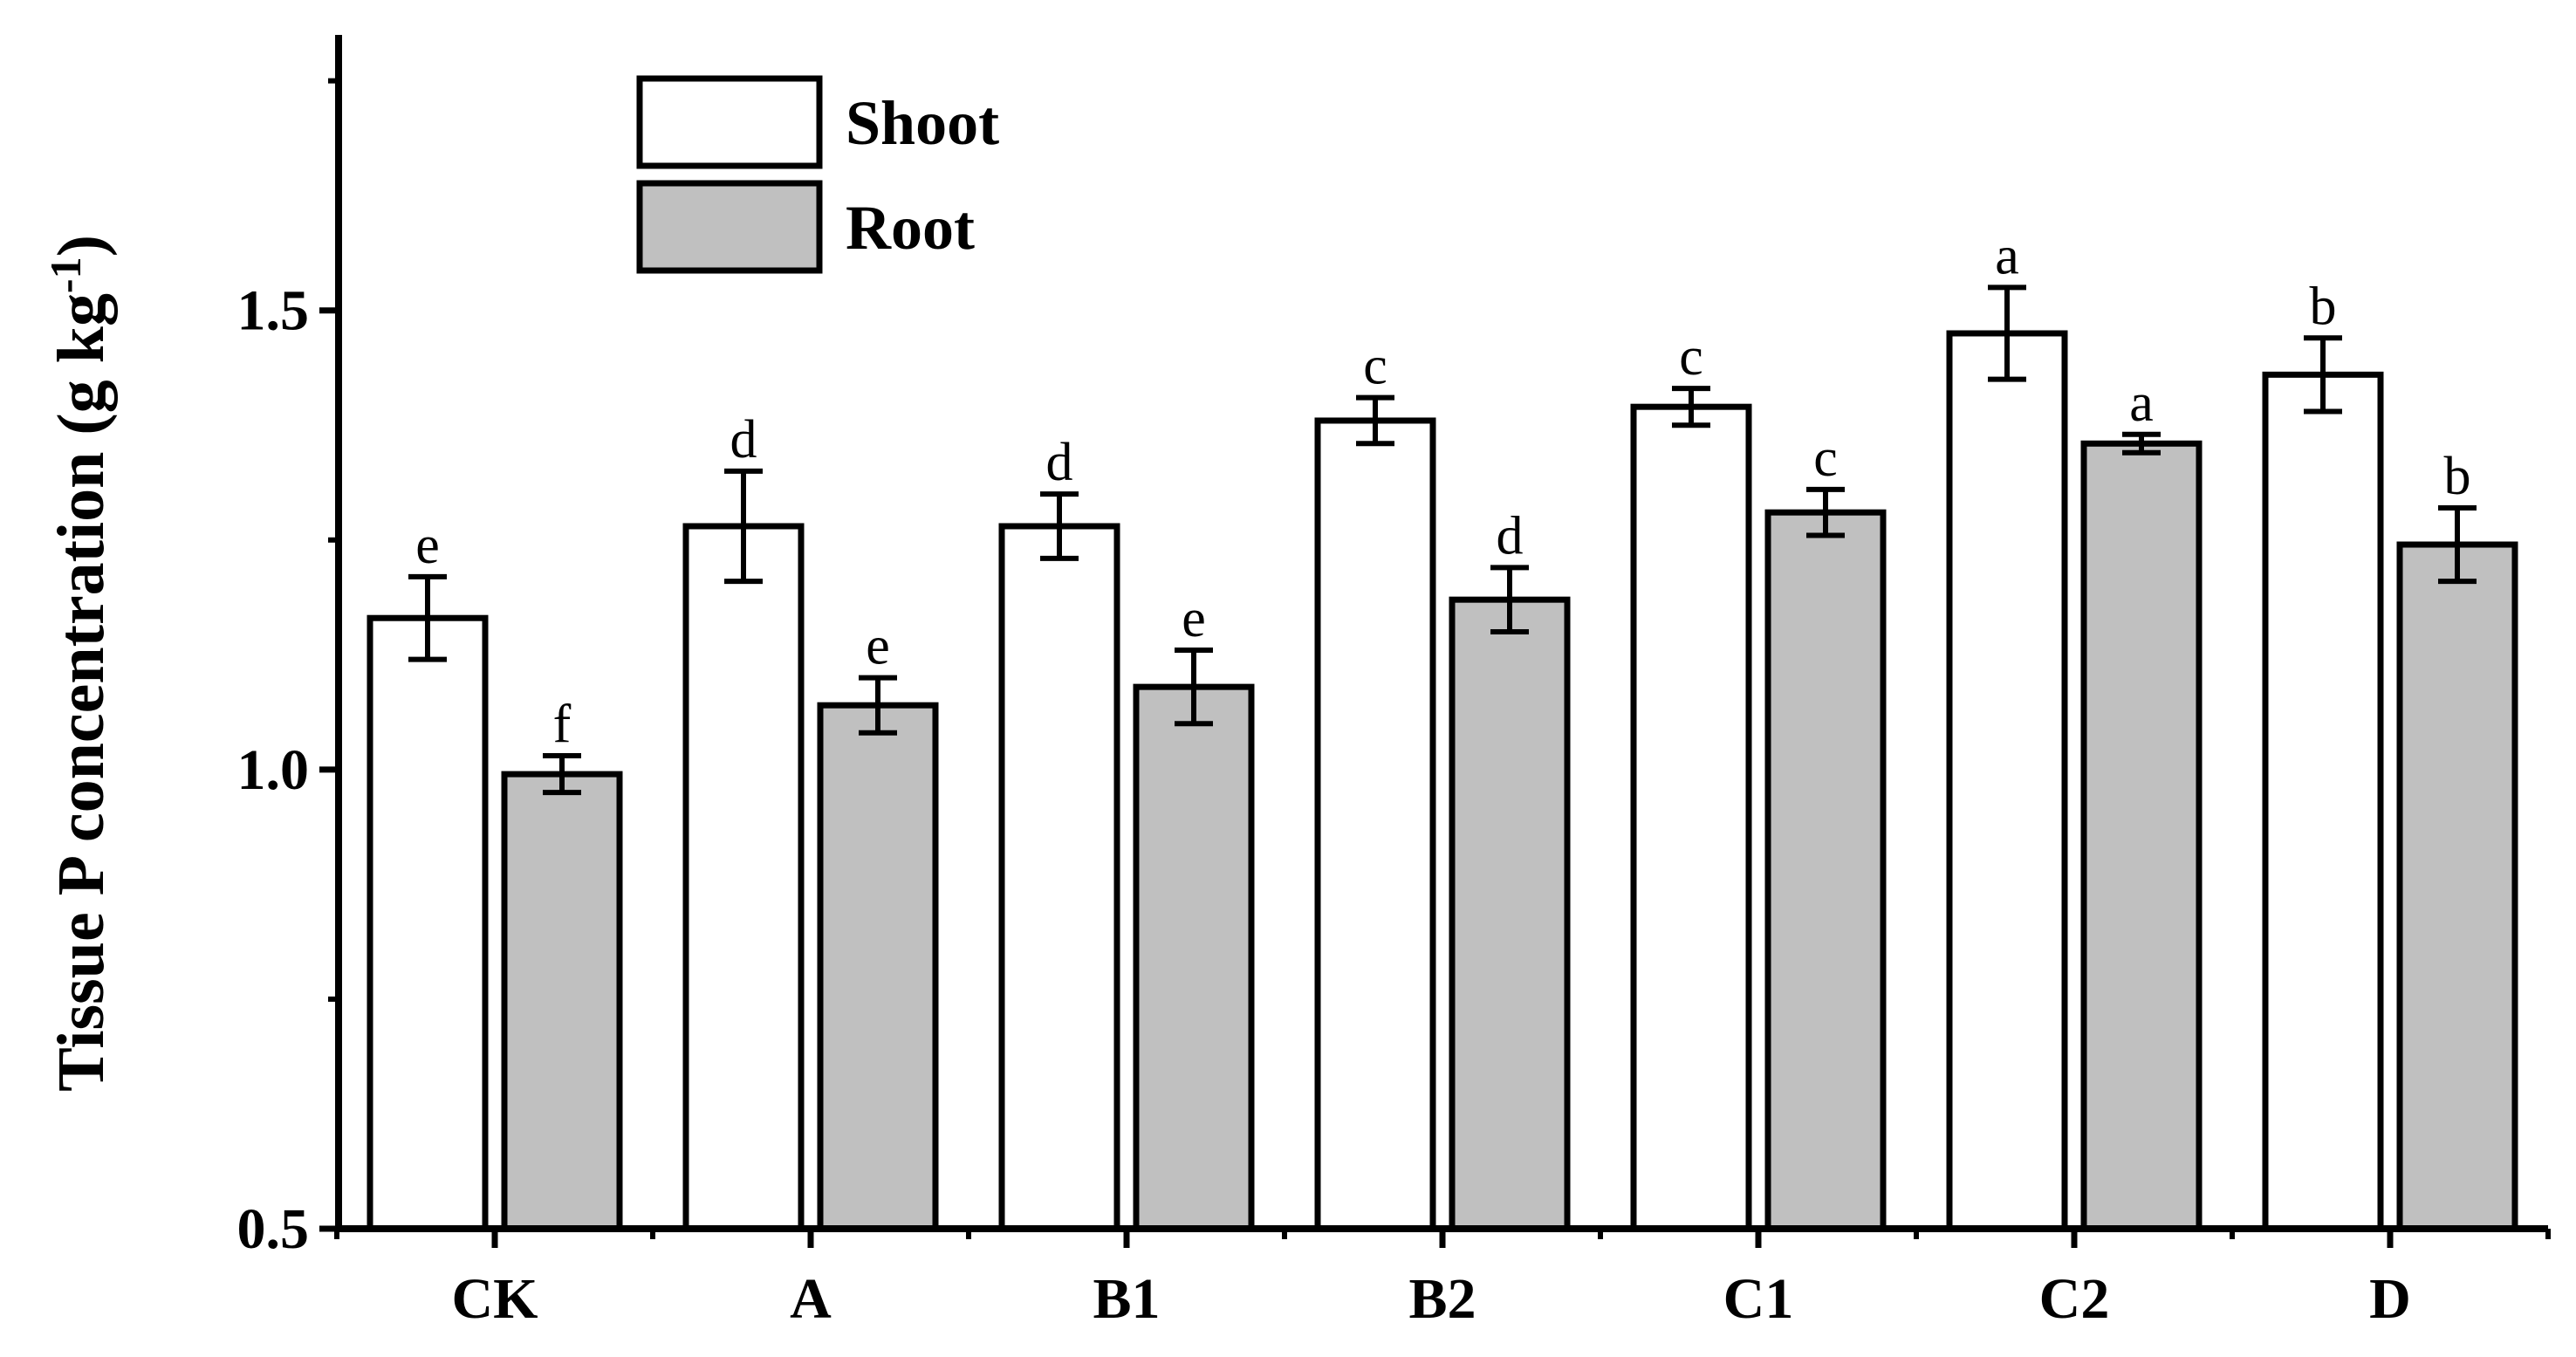  I want to click on bar-root-b1, so click(1194, 957).